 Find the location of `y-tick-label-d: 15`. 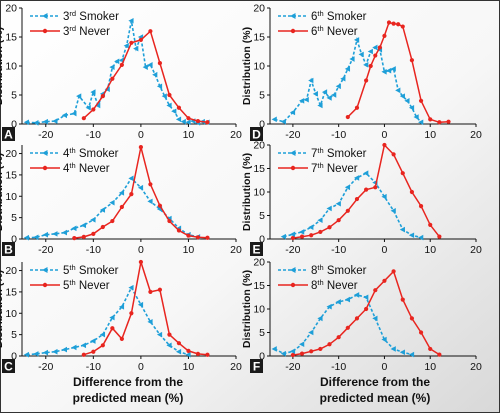

y-tick-label-d: 15 is located at coordinates (259, 38).